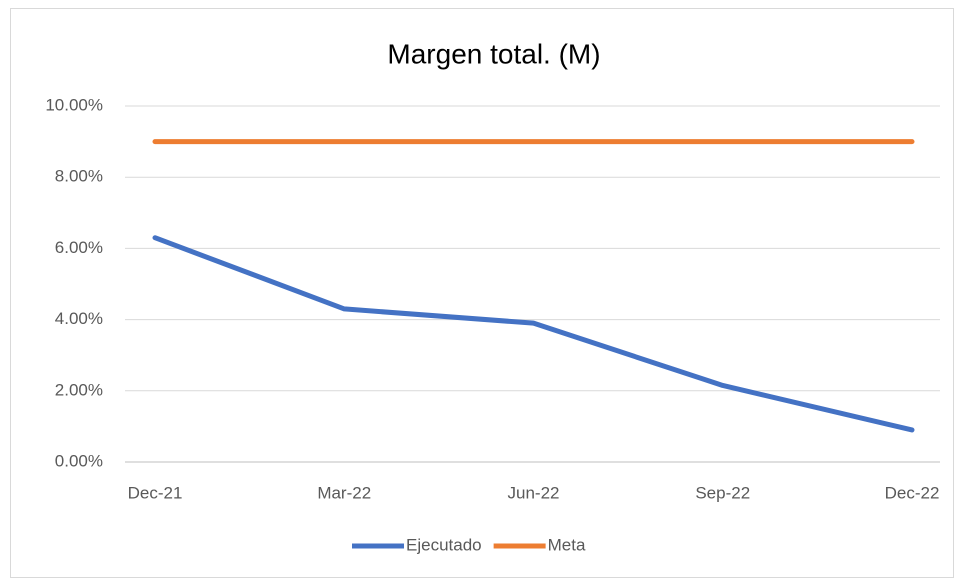 The width and height of the screenshot is (955, 579). I want to click on x-tick-label: Sep-22, so click(722, 492).